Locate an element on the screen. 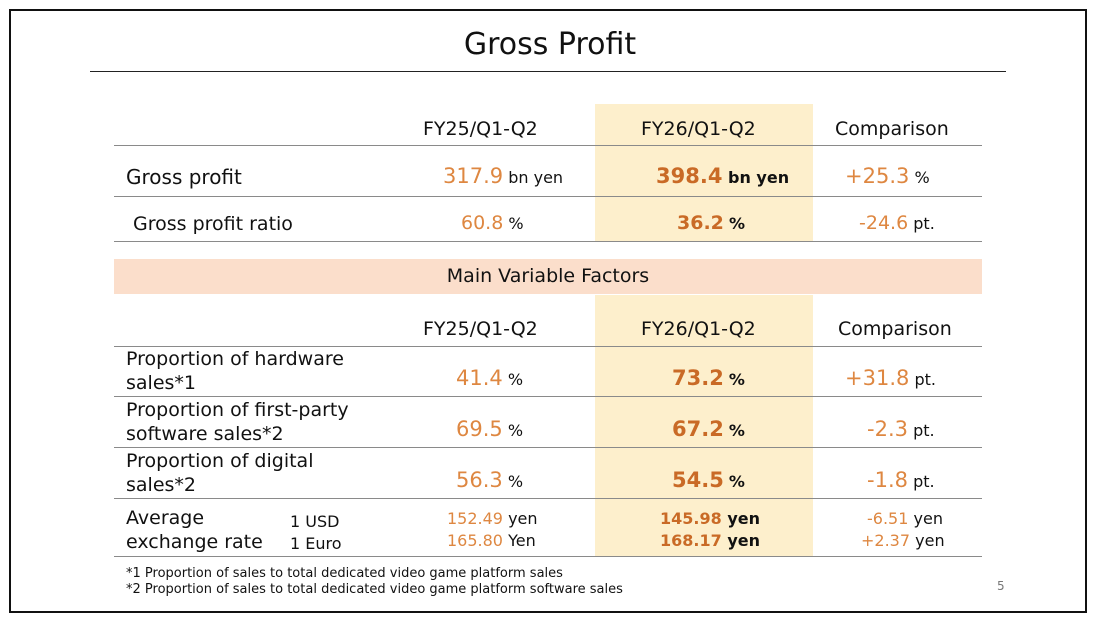 This screenshot has height=623, width=1100. usd-fy25-unit: yen is located at coordinates (523, 518).